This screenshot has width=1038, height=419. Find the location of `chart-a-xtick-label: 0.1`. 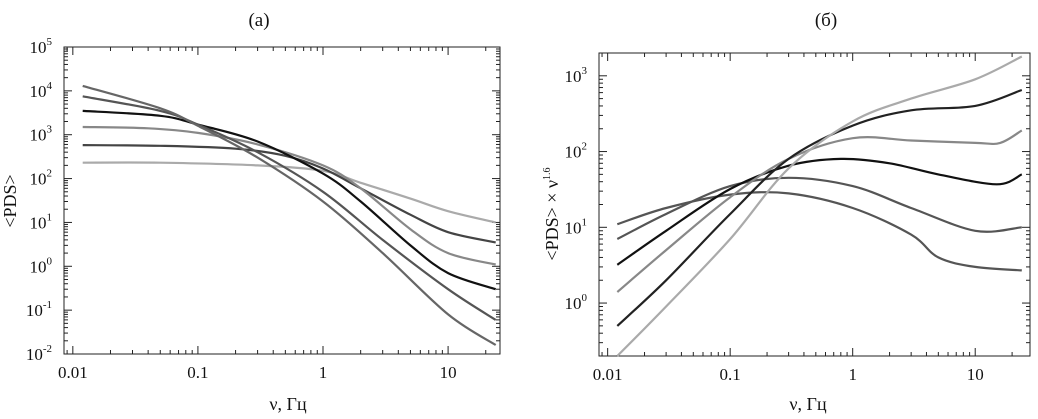

chart-a-xtick-label: 0.1 is located at coordinates (197, 372).